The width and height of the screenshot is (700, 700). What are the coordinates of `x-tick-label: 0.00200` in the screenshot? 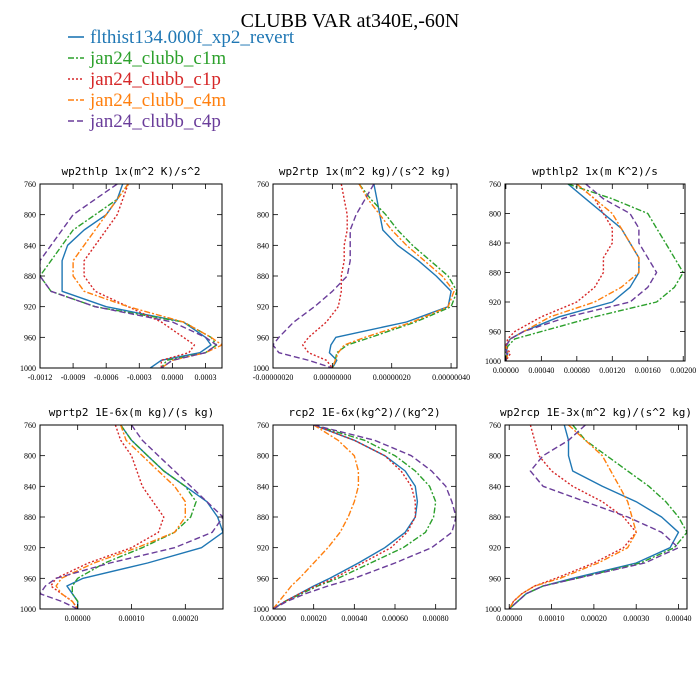 It's located at (683, 370).